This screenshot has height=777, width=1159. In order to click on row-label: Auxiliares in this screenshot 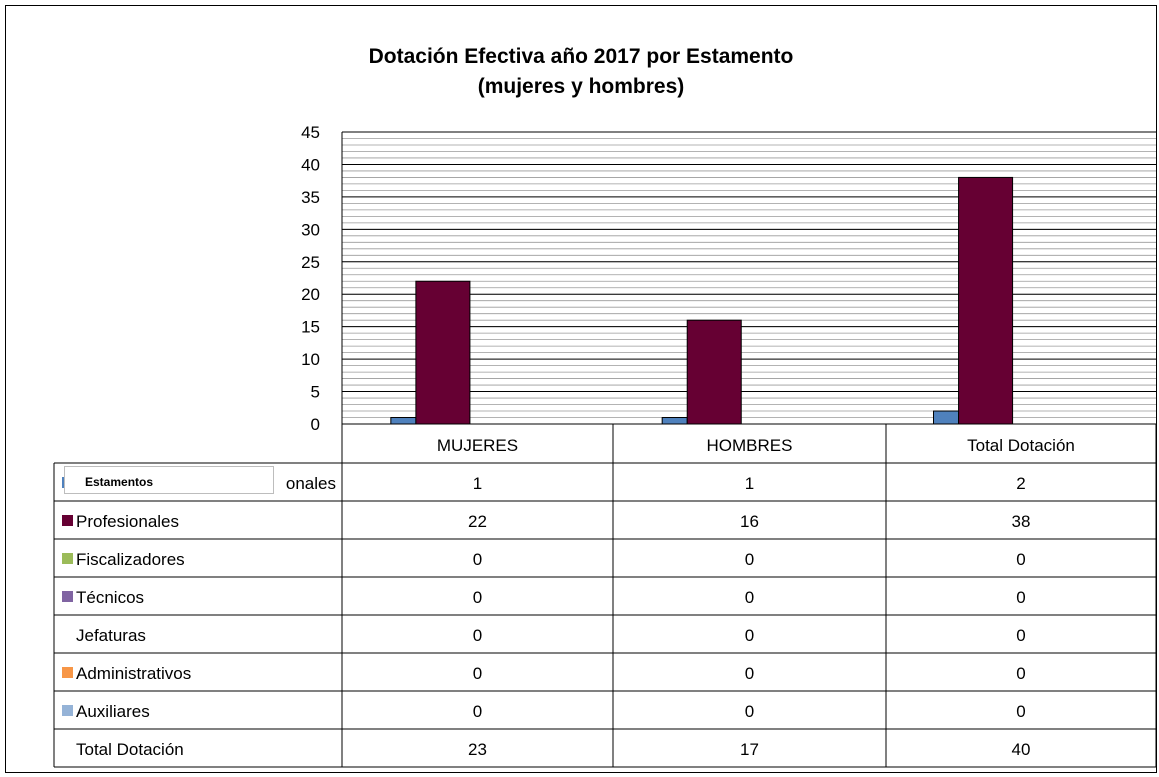, I will do `click(113, 711)`.